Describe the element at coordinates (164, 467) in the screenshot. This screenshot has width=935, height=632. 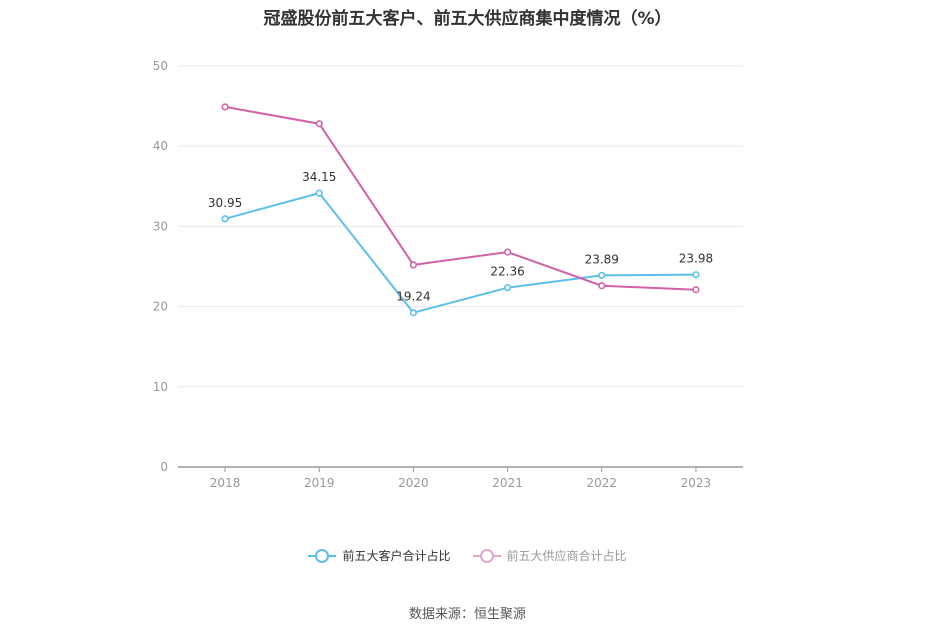
I see `y-tick-label: 0` at that location.